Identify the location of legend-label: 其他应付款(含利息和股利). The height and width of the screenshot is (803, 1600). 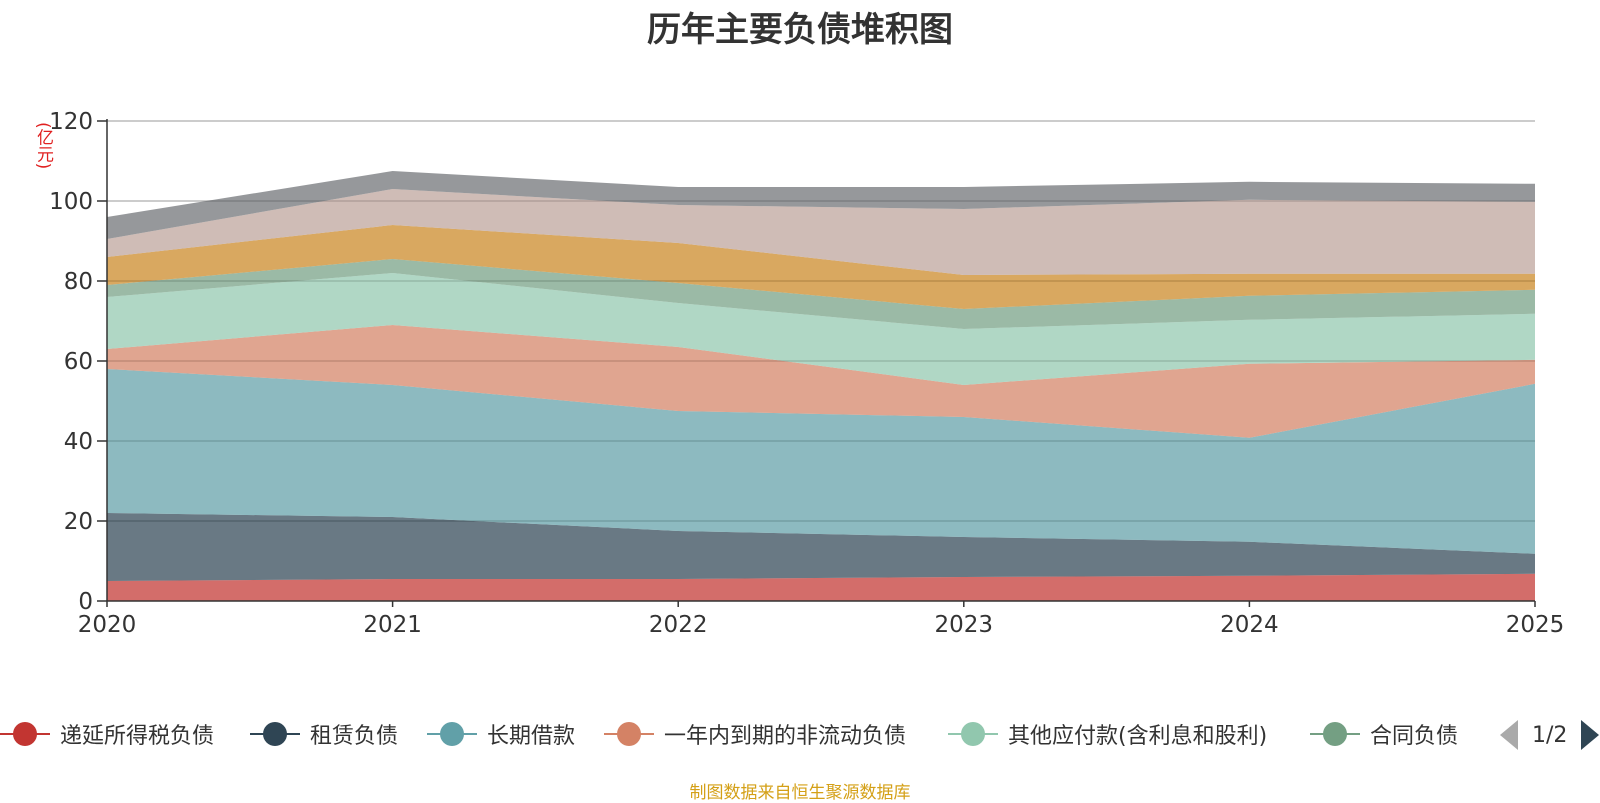
(1138, 736).